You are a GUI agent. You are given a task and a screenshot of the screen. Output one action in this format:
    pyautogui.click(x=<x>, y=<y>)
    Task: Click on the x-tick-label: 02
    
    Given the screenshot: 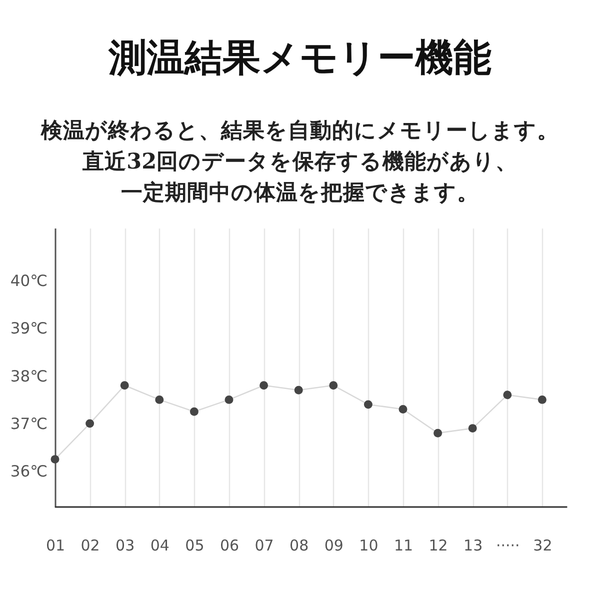 What is the action you would take?
    pyautogui.click(x=90, y=545)
    